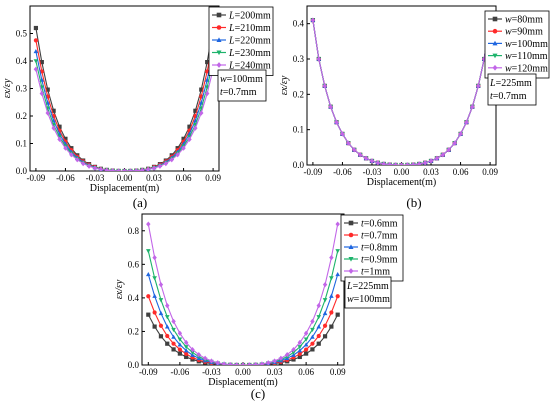 The image size is (550, 407). What do you see at coordinates (313, 172) in the screenshot?
I see `x-tick-label: -0.09` at bounding box center [313, 172].